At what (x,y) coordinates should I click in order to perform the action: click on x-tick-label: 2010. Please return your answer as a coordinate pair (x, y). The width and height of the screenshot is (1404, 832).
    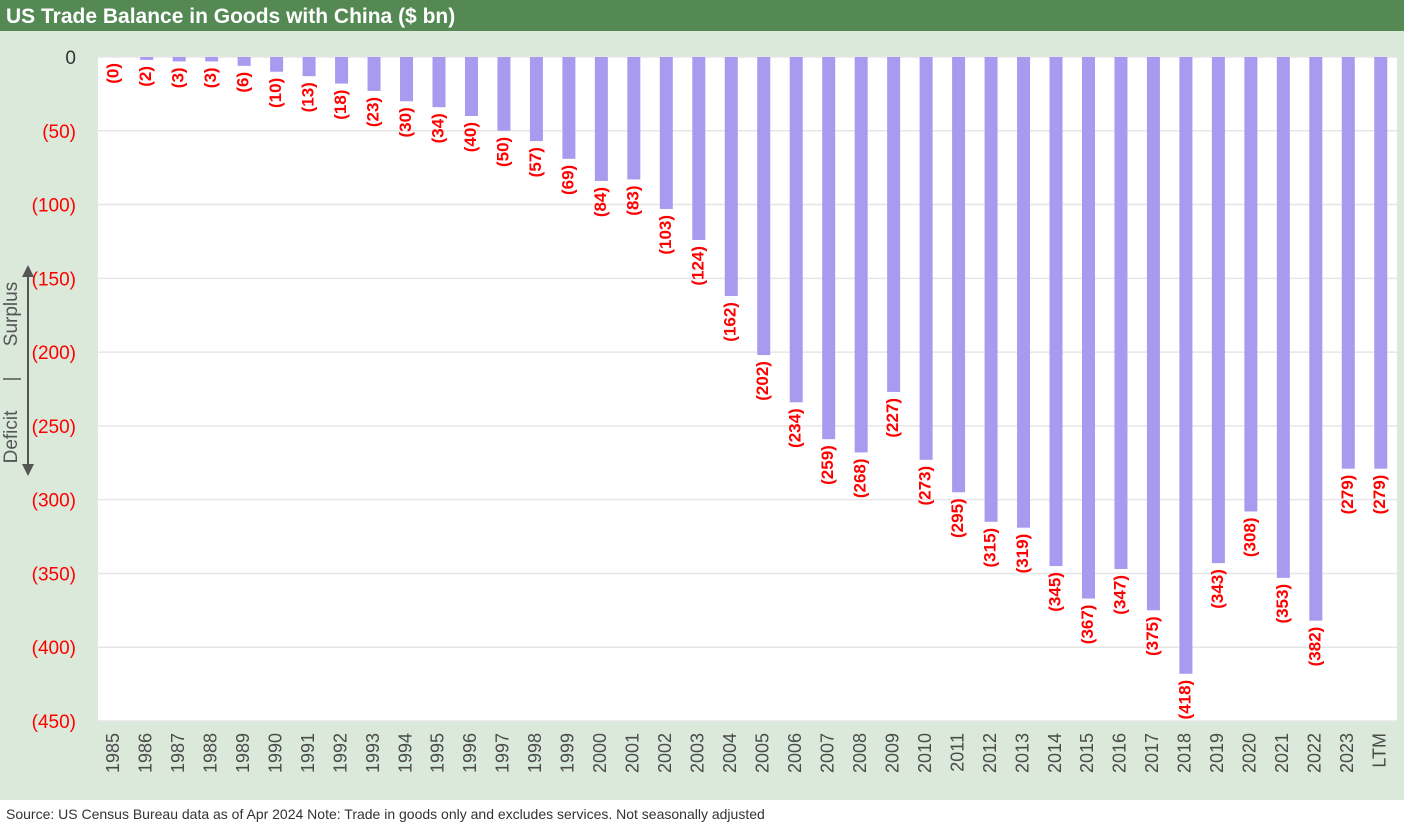
    Looking at the image, I should click on (925, 753).